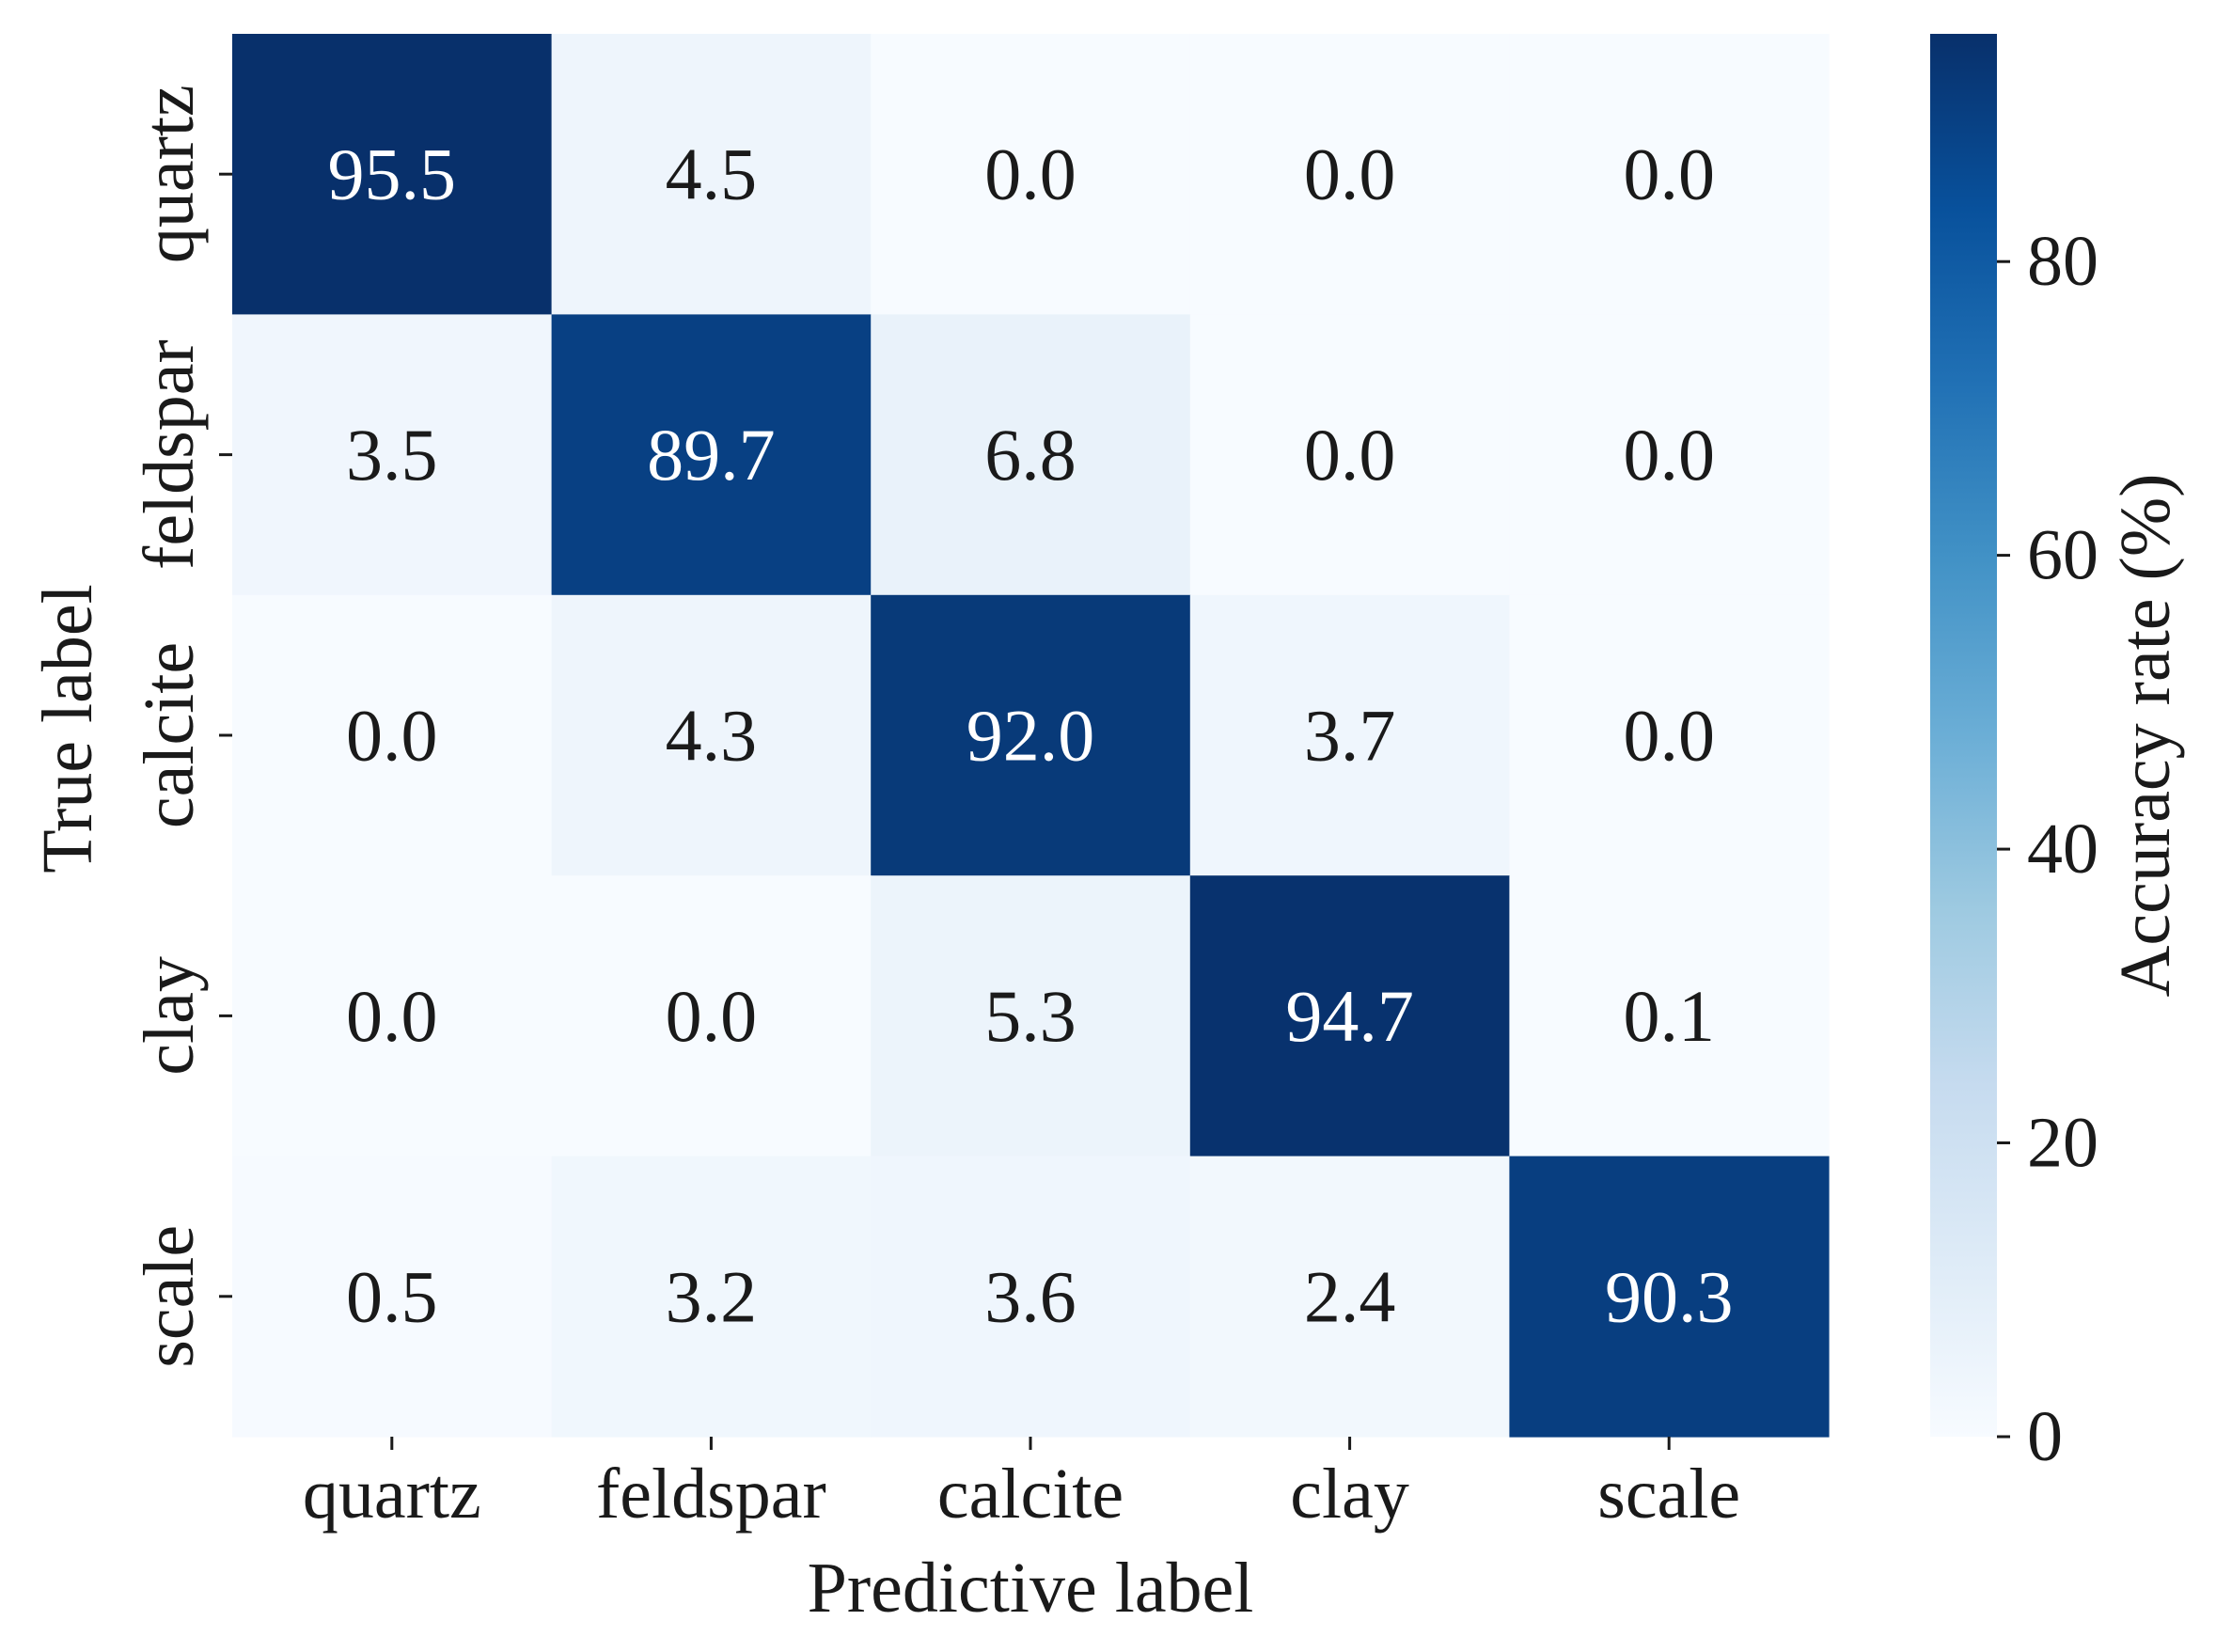 The width and height of the screenshot is (2216, 1652). What do you see at coordinates (169, 1016) in the screenshot?
I see `y-tick-label: clay` at bounding box center [169, 1016].